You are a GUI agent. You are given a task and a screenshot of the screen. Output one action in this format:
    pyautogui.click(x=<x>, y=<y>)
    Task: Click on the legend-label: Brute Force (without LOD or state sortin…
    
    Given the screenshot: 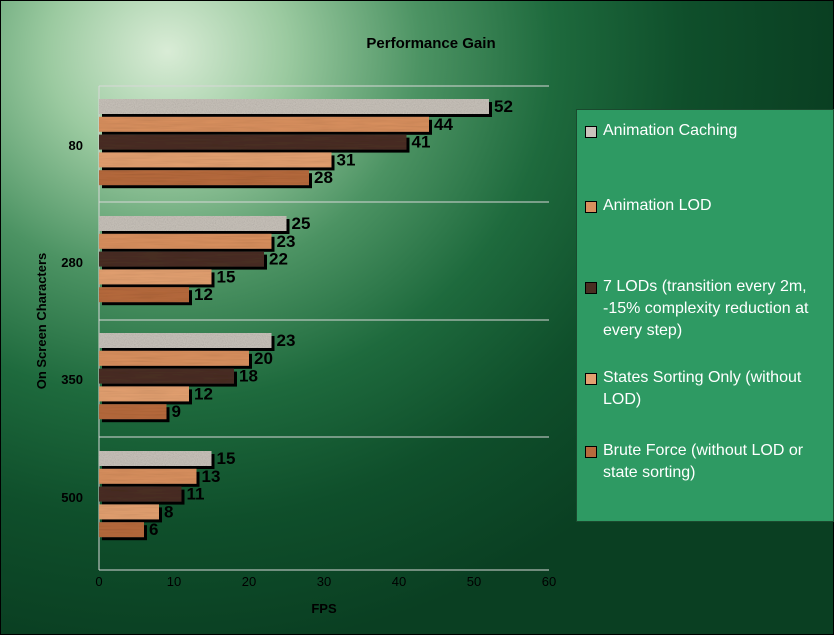 What is the action you would take?
    pyautogui.click(x=703, y=461)
    